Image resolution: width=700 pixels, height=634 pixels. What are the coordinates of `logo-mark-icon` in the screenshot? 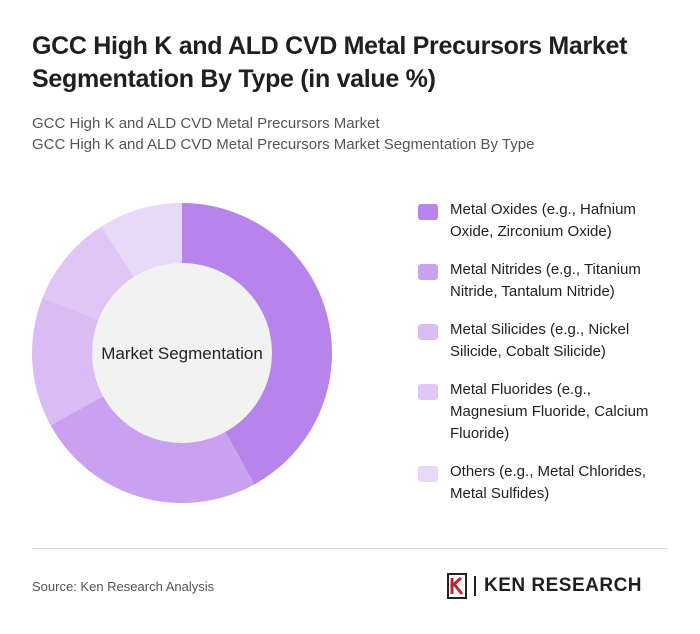 It's located at (457, 586).